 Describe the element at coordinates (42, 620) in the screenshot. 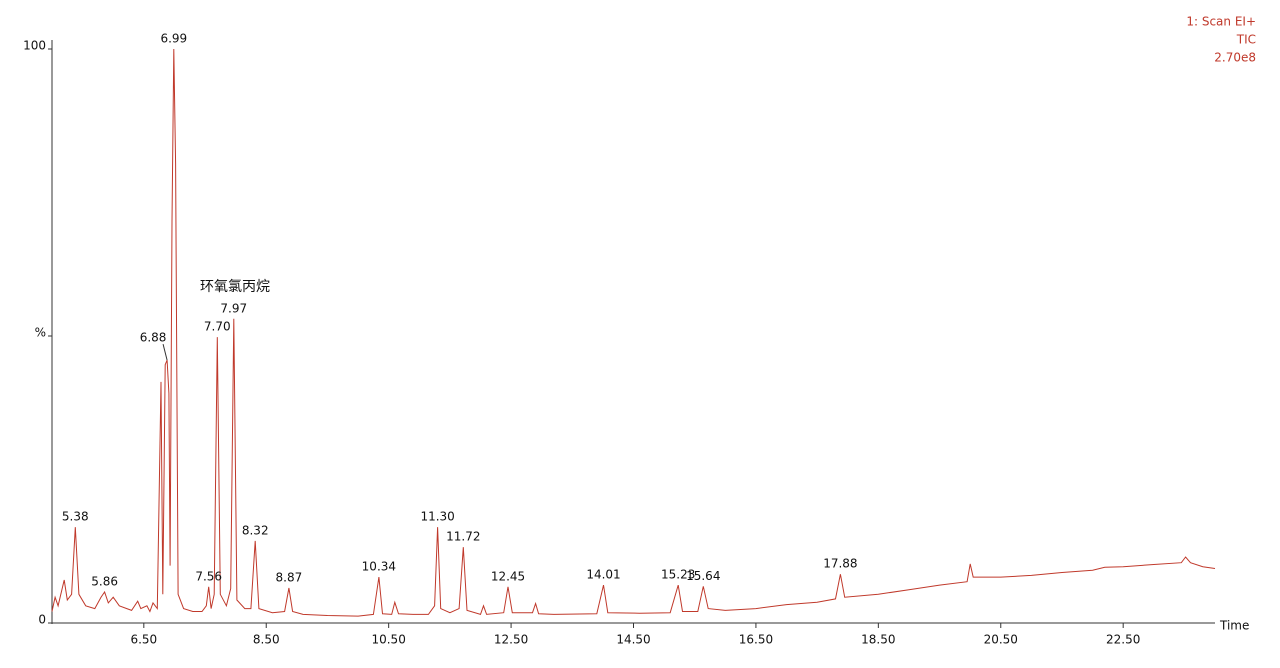

I see `y-tick-label: 0` at that location.